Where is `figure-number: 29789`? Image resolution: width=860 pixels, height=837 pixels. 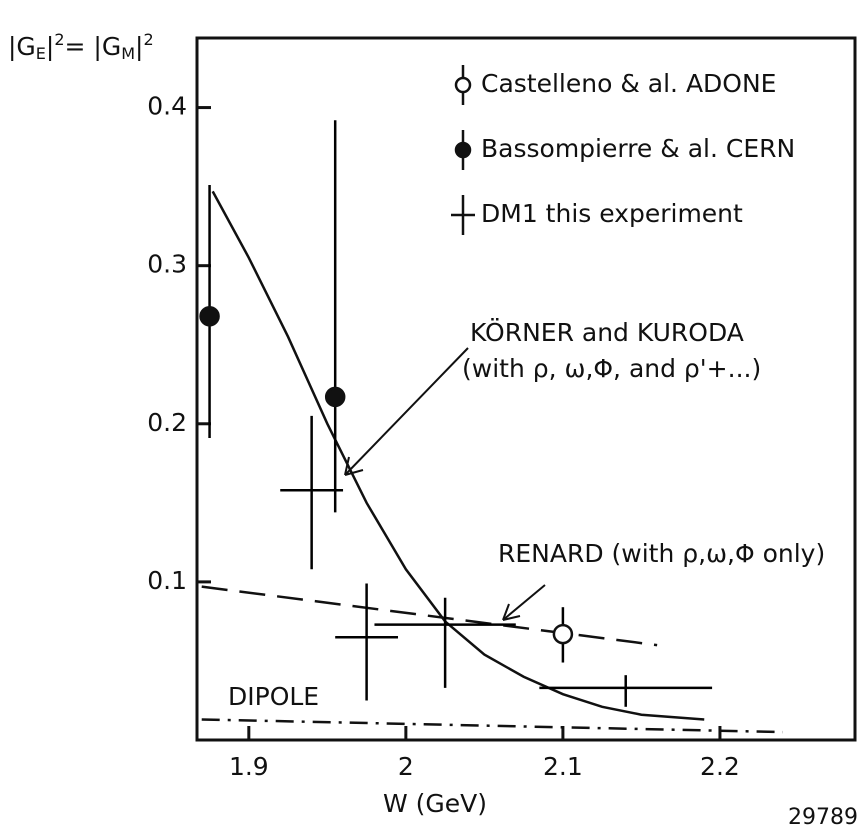
figure-number: 29789 is located at coordinates (823, 817).